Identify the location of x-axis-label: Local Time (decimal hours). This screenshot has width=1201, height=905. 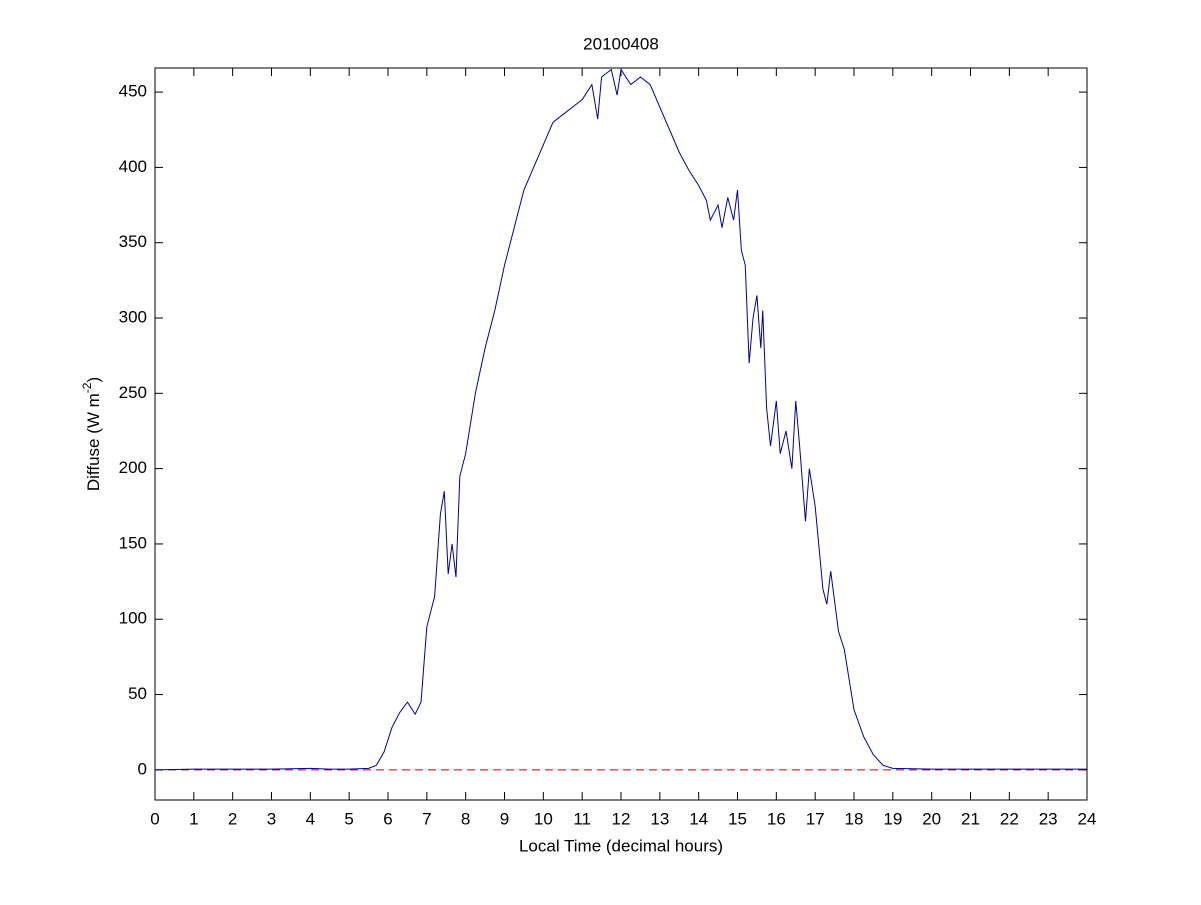
(621, 845).